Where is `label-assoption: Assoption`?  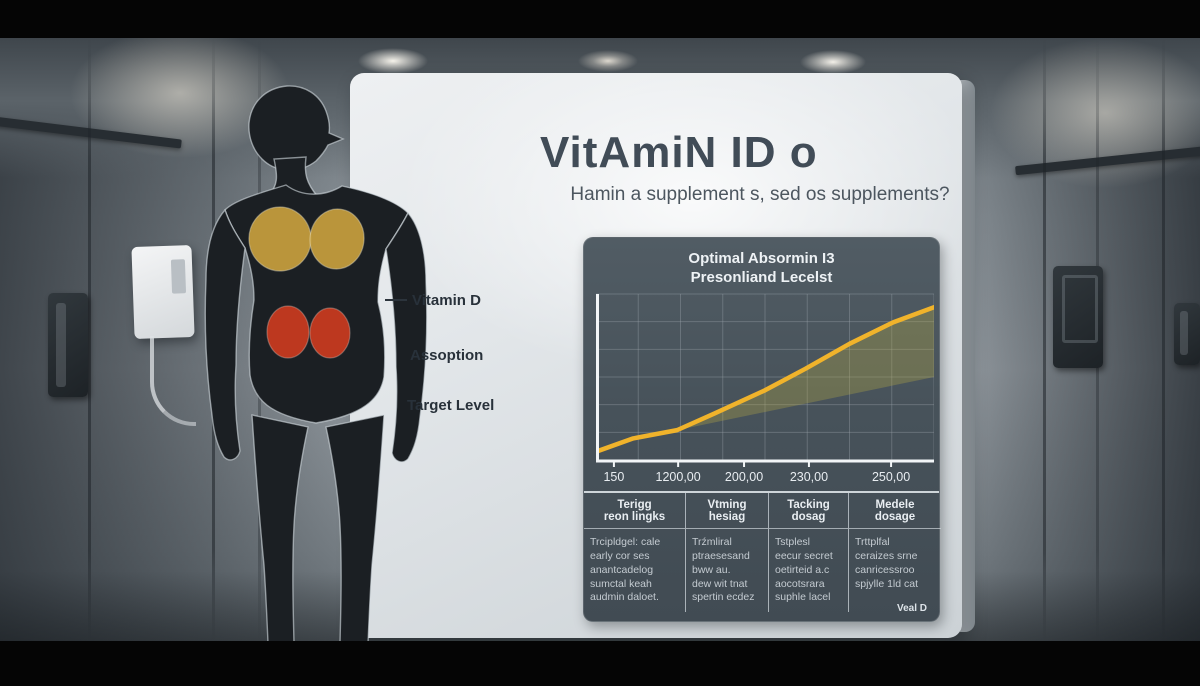
label-assoption: Assoption is located at coordinates (447, 355).